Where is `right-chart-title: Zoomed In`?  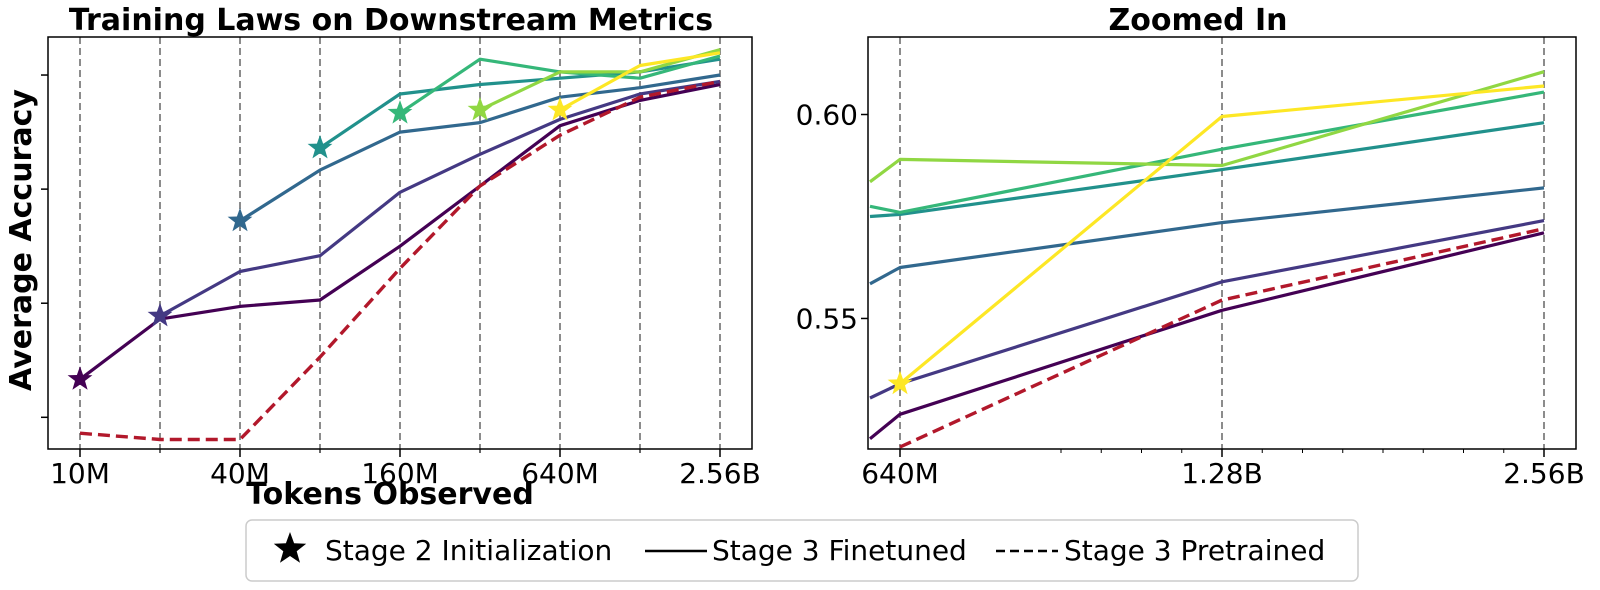
right-chart-title: Zoomed In is located at coordinates (1197, 20).